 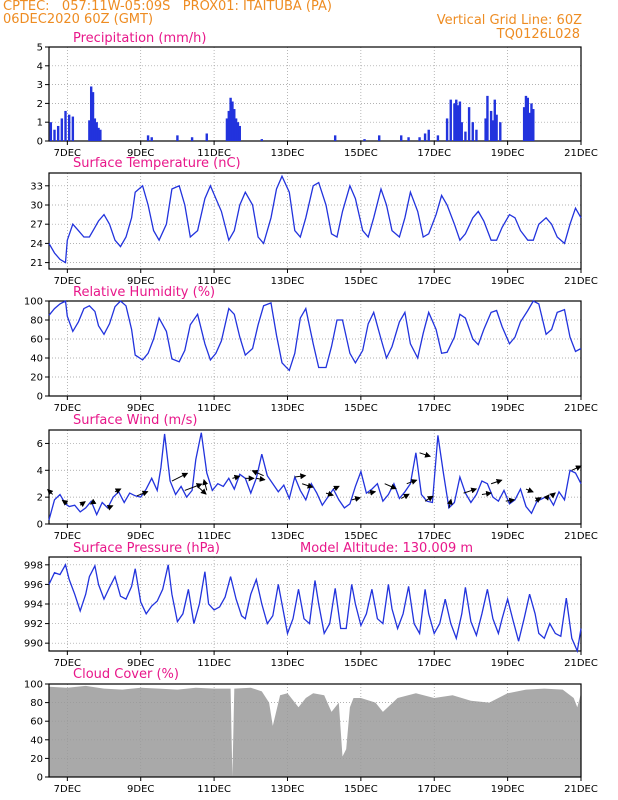 I want to click on y-tick-label: 2, so click(x=40, y=498).